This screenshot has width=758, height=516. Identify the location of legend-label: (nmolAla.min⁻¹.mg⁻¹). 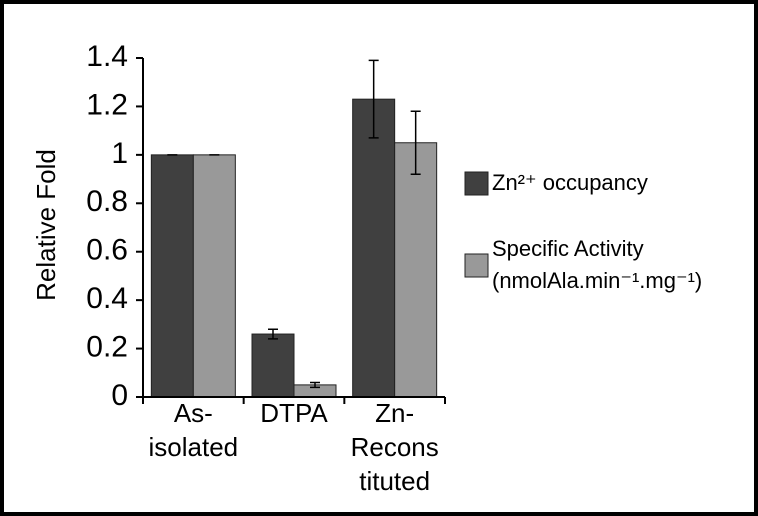
(597, 280).